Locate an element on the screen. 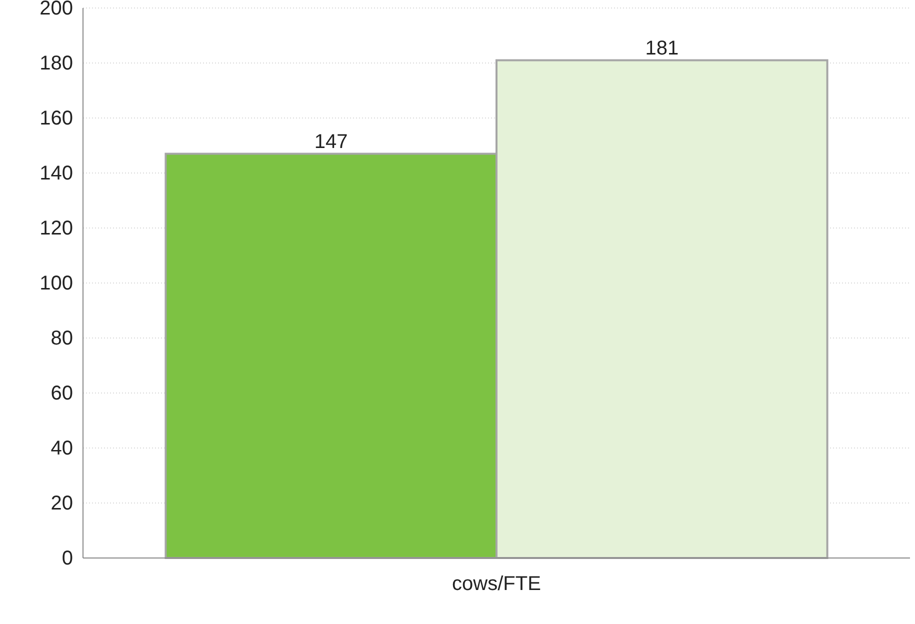 This screenshot has width=915, height=624. y-tick-label: 160 is located at coordinates (56, 118).